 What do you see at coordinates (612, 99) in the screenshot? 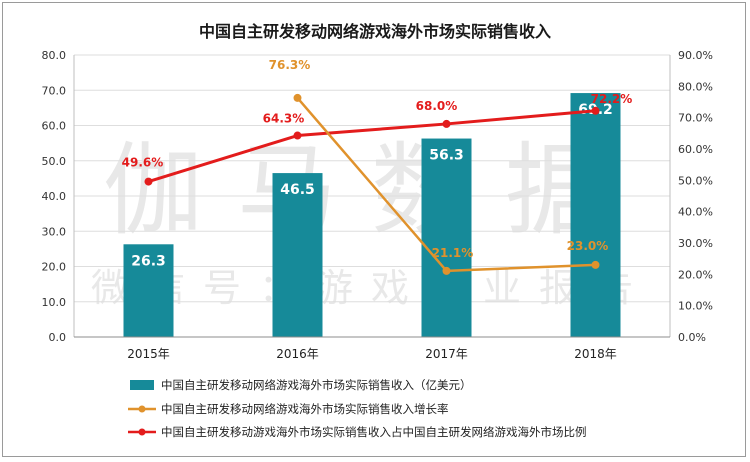
I see `ratio-value-label: 72.2%` at bounding box center [612, 99].